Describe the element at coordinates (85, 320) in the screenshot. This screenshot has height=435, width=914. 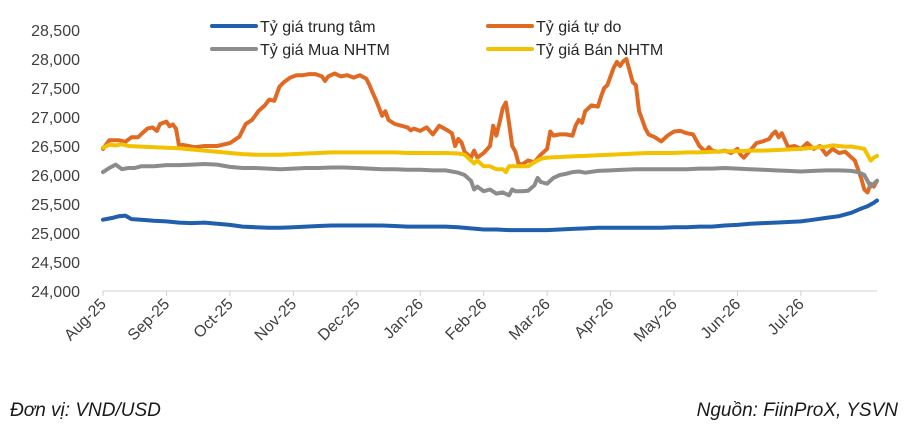
I see `x-tick-label: Aug-25` at that location.